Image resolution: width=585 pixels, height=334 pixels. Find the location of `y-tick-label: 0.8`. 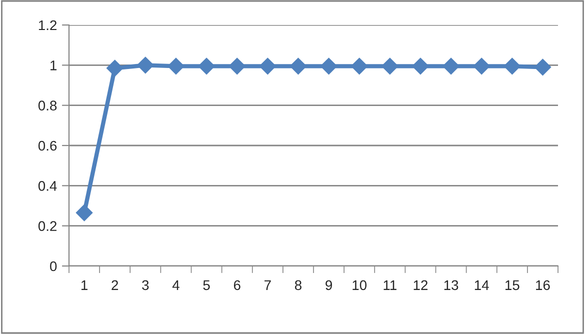

y-tick-label: 0.8 is located at coordinates (47, 105).